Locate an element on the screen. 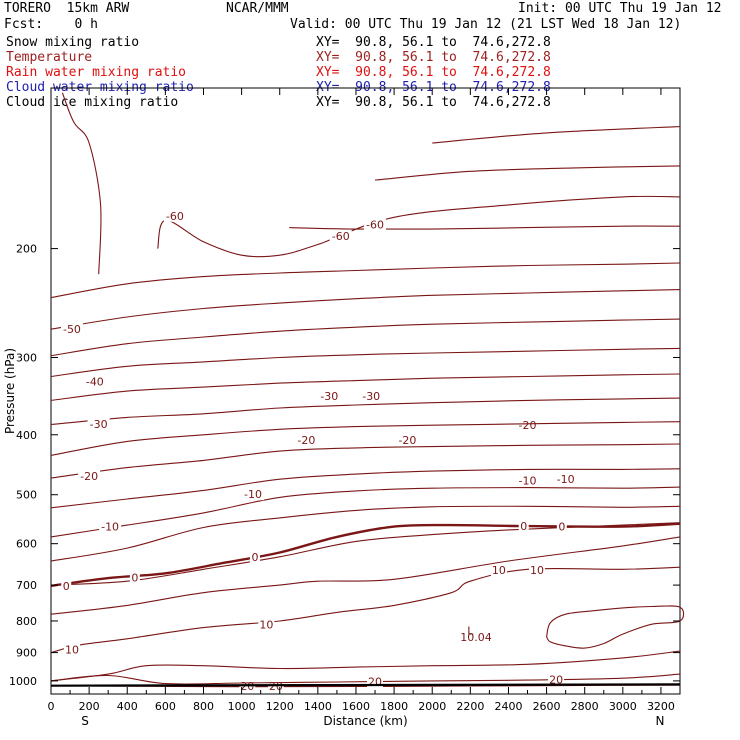 This screenshot has height=740, width=740. x-tick-label: 0 is located at coordinates (51, 706).